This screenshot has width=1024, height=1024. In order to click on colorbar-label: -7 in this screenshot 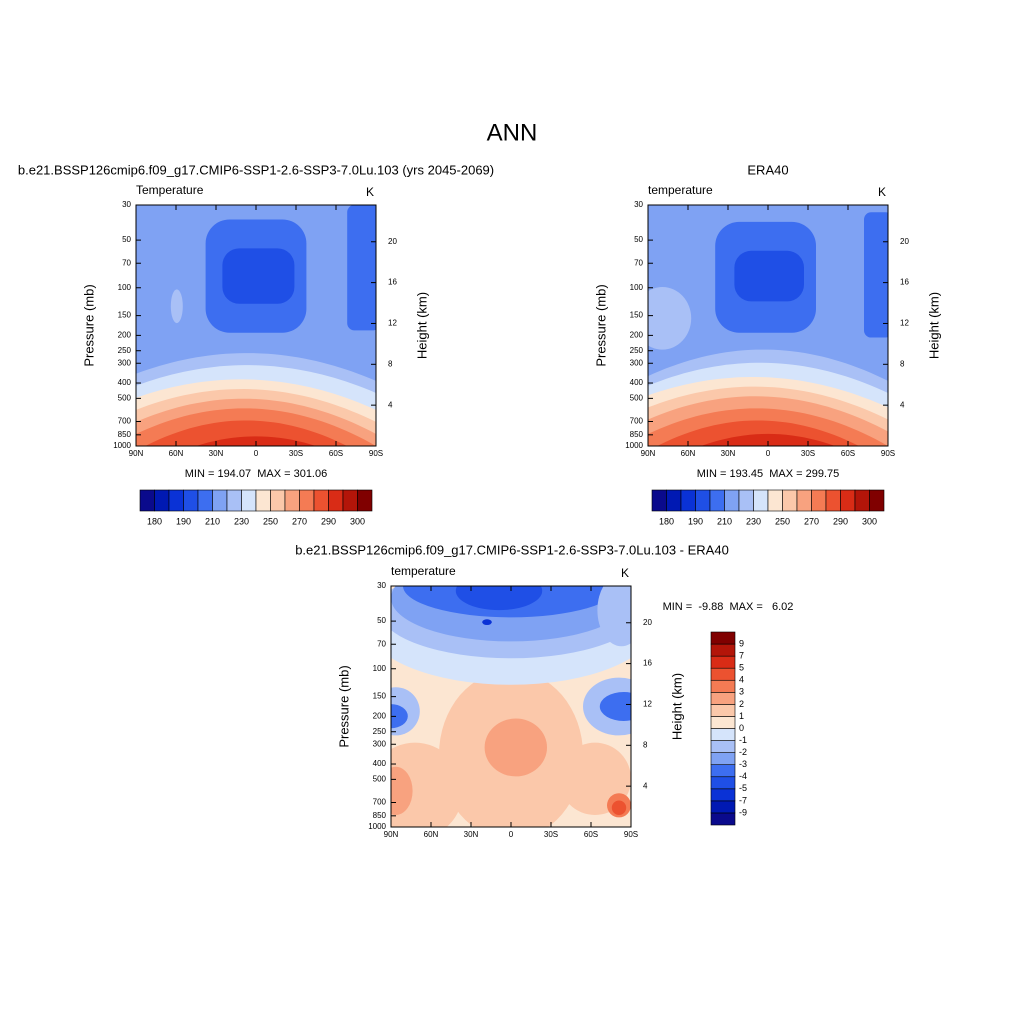, I will do `click(743, 800)`.